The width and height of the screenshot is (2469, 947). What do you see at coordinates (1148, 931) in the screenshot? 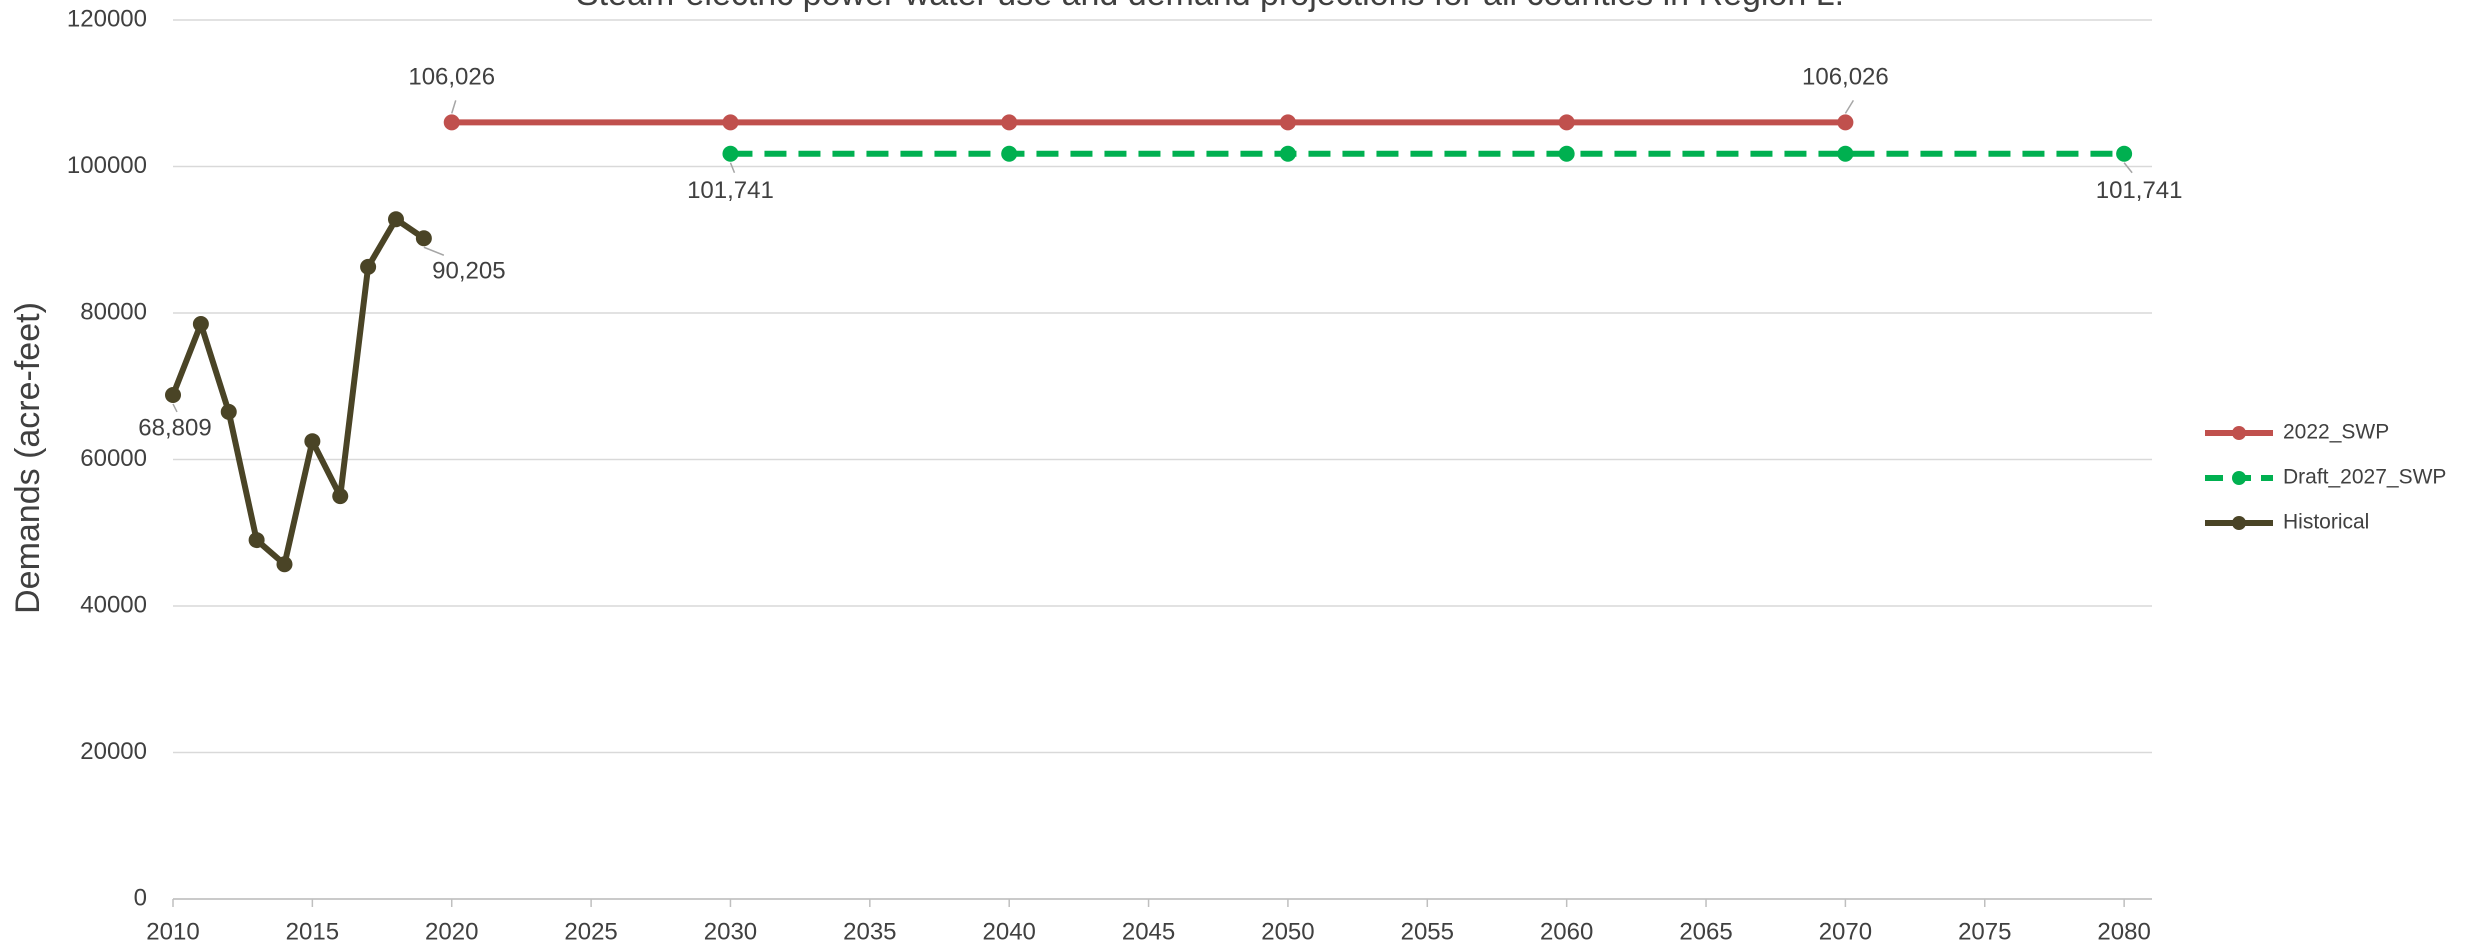
I see `x-tick-label: 2045` at bounding box center [1148, 931].